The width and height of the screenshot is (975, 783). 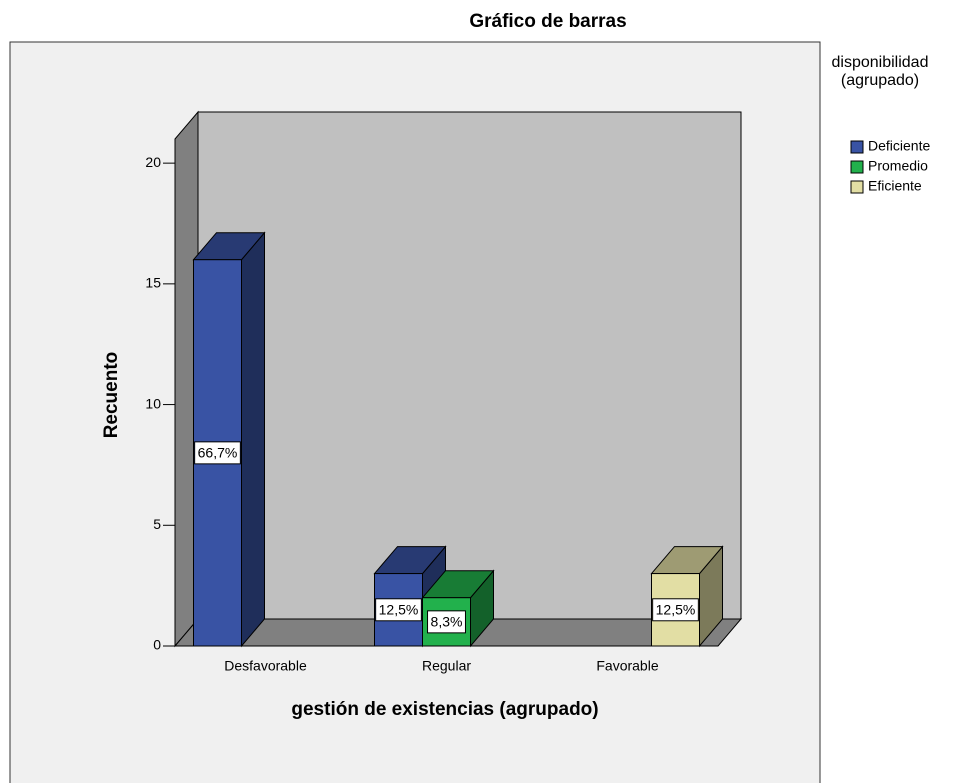 I want to click on x-tick-label: Regular, so click(x=446, y=666).